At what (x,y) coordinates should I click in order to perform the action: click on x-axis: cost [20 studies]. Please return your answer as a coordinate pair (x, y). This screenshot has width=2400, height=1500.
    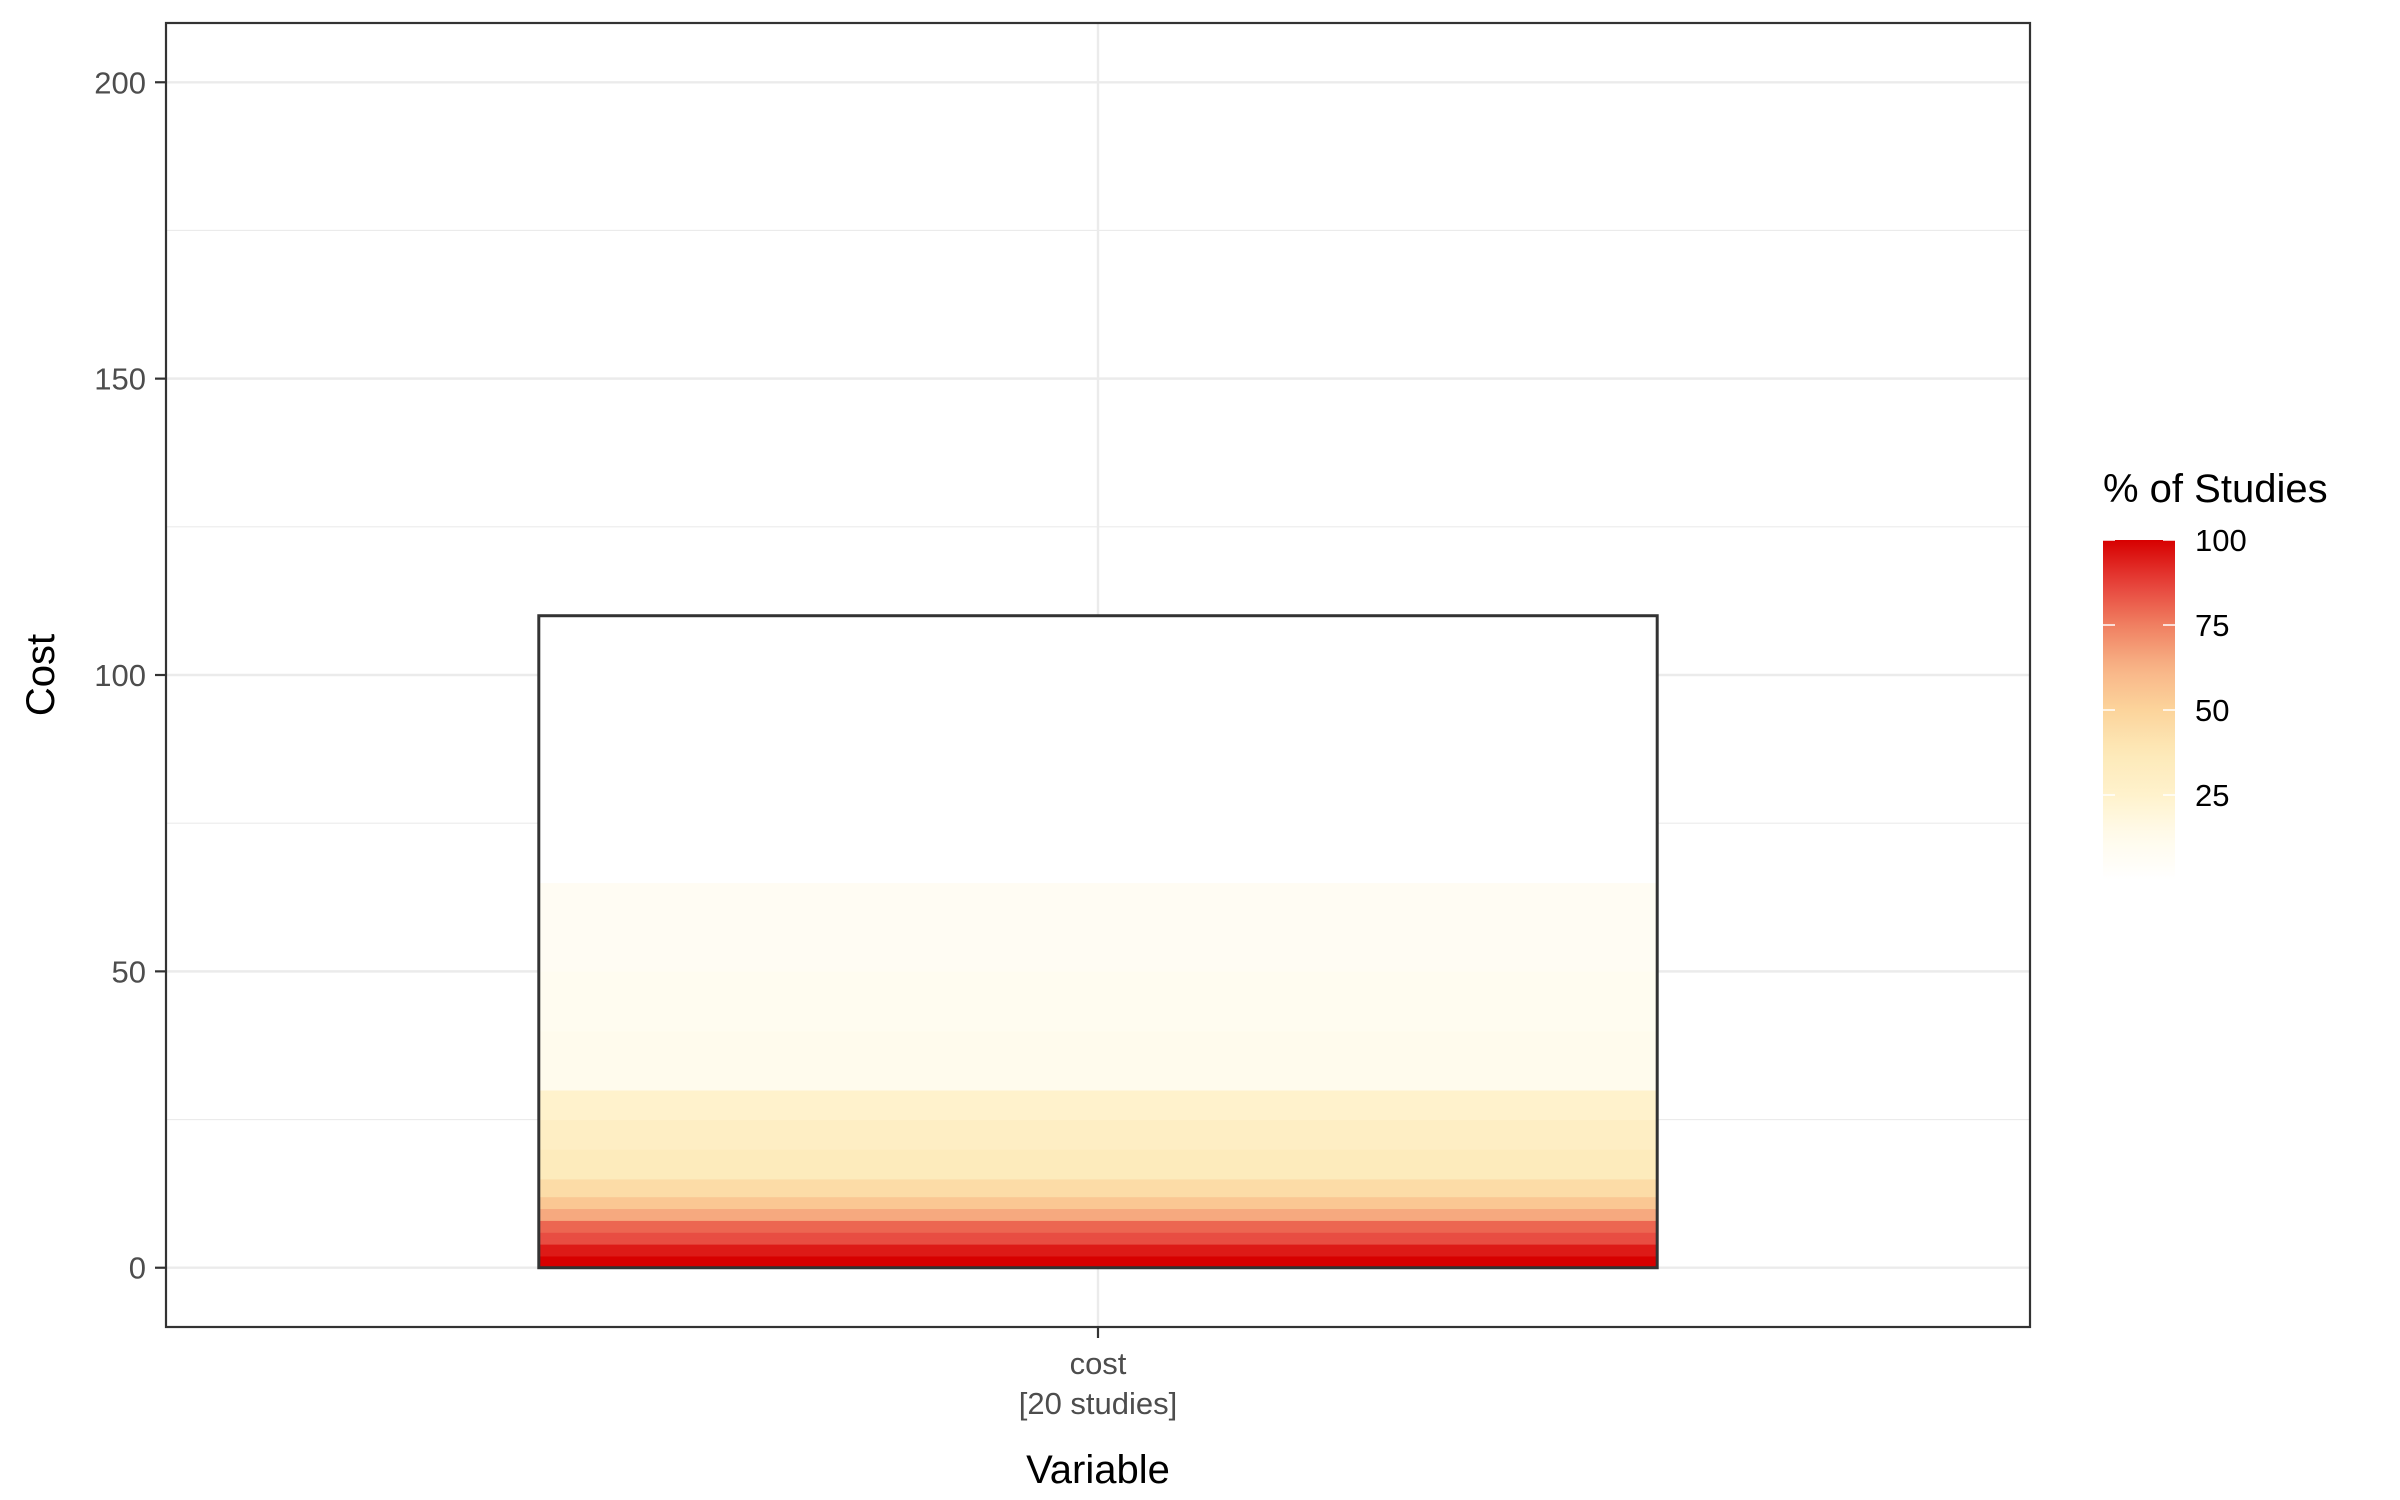
    Looking at the image, I should click on (1098, 1374).